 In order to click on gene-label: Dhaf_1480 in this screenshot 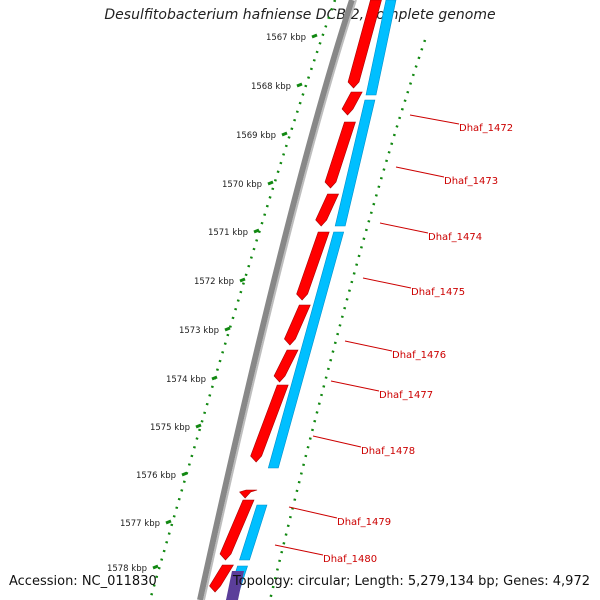, I will do `click(350, 559)`.